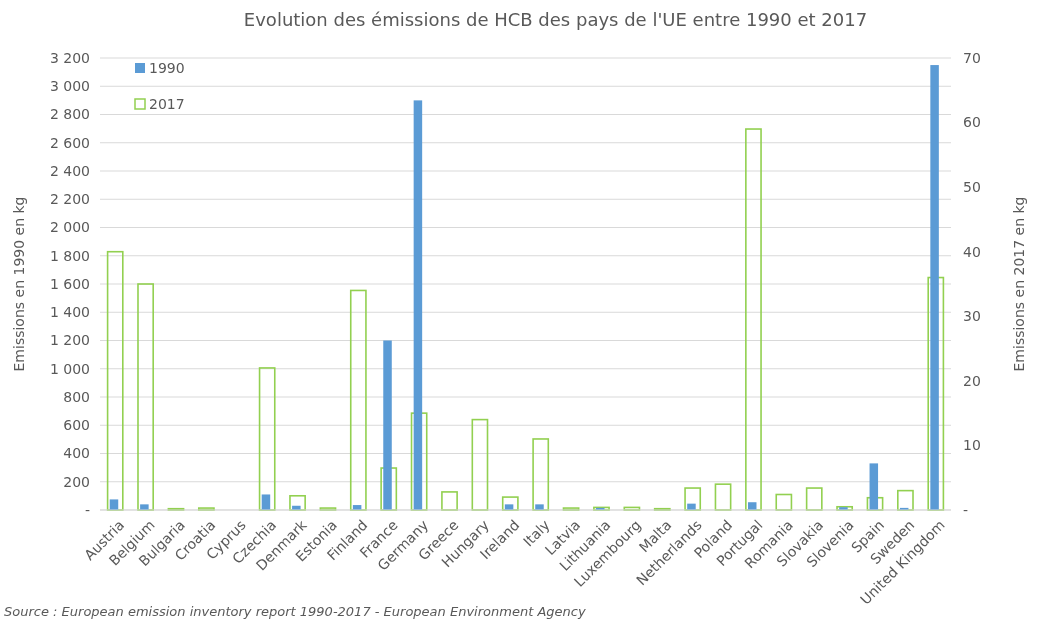 This screenshot has height=624, width=1046. I want to click on y-tick-label: 1 000, so click(69, 368).